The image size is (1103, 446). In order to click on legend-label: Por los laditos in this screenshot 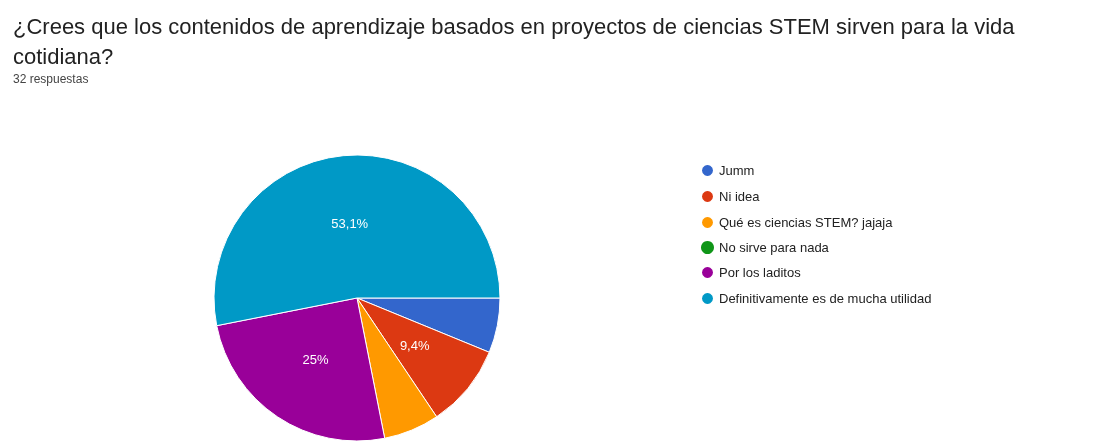, I will do `click(760, 272)`.